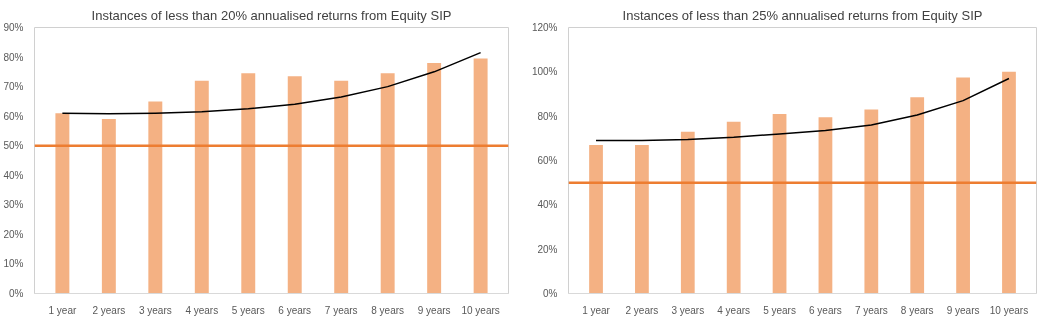 This screenshot has width=1056, height=328. I want to click on y-tick-label: 70%, so click(13, 87).